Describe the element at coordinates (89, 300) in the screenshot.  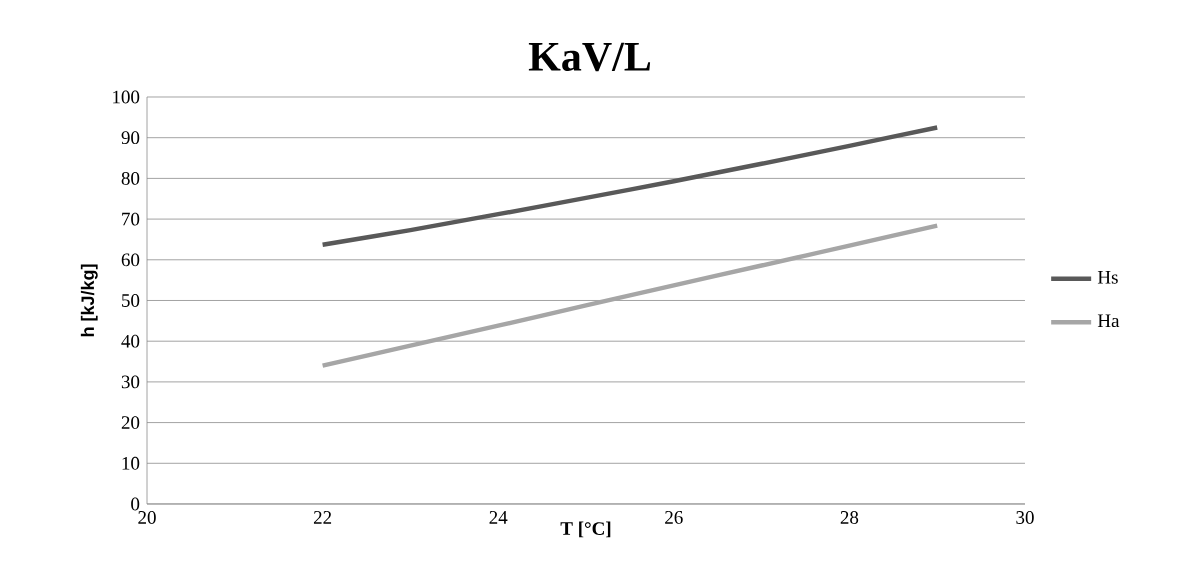
I see `y-axis-title: h [kJ/kg]` at that location.